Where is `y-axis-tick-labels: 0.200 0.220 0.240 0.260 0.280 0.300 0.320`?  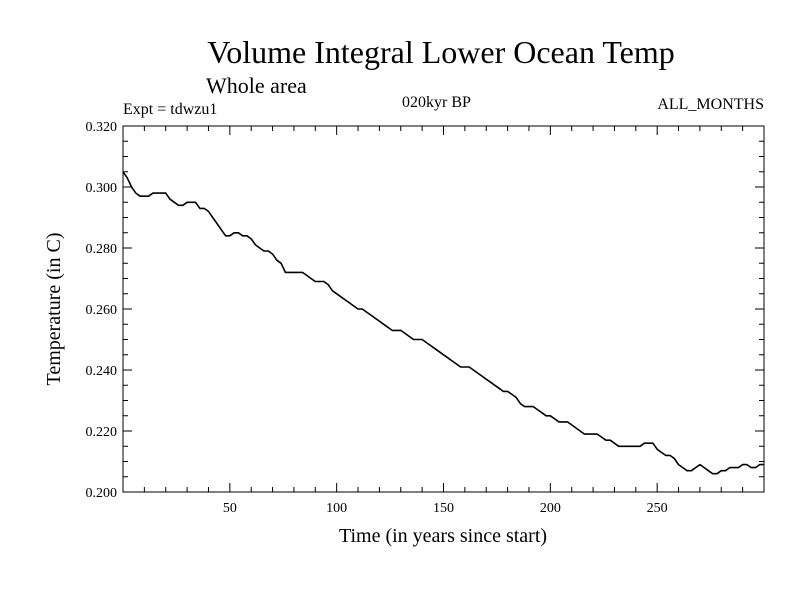 y-axis-tick-labels: 0.200 0.220 0.240 0.260 0.280 0.300 0.320 is located at coordinates (102, 310).